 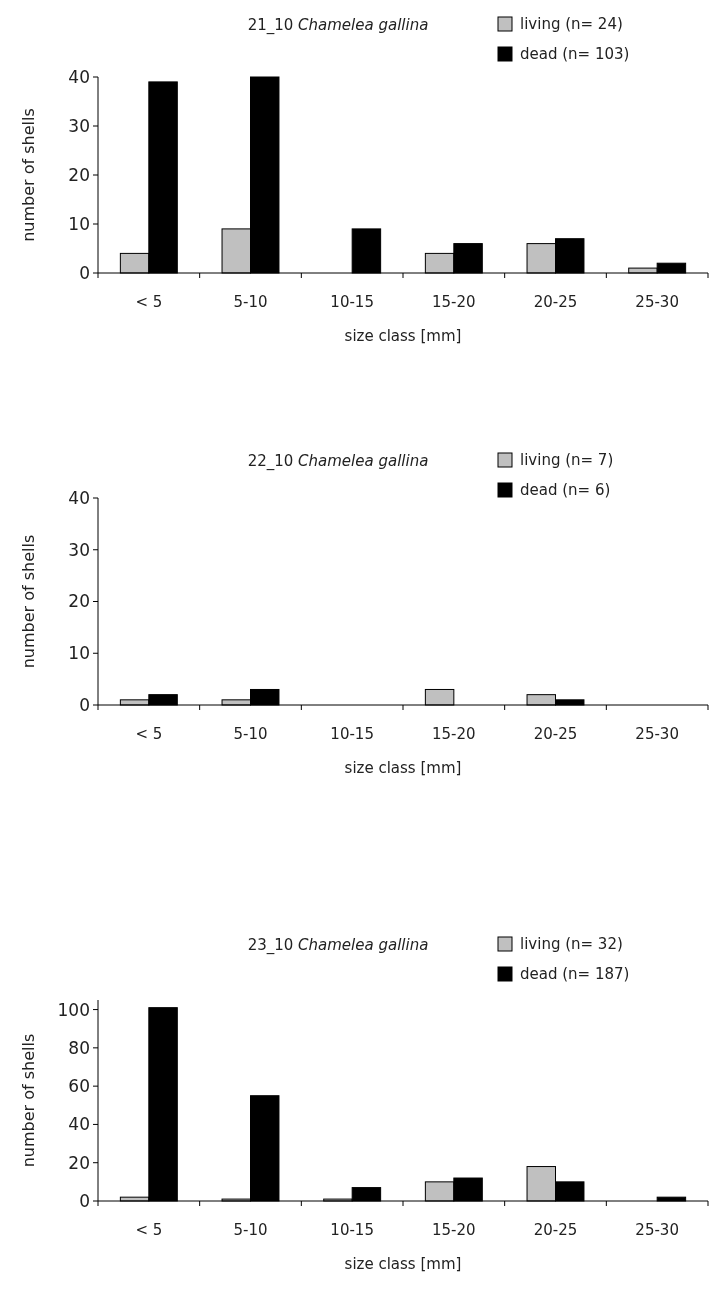 What do you see at coordinates (571, 944) in the screenshot?
I see `legend-label: living (n= 32)` at bounding box center [571, 944].